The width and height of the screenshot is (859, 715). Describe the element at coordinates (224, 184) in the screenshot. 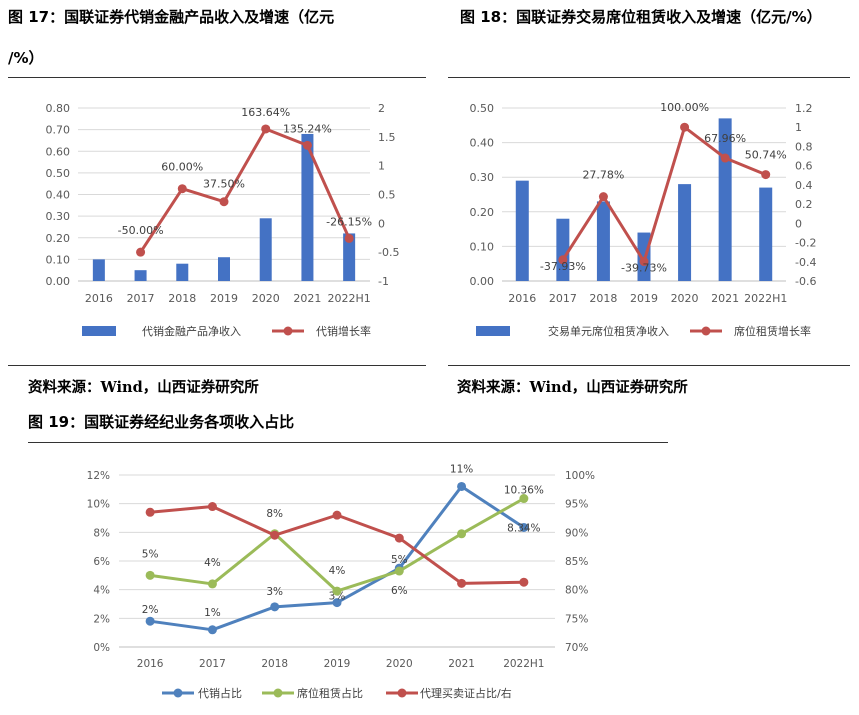

I see `chart1-data-label: 37.50%` at that location.